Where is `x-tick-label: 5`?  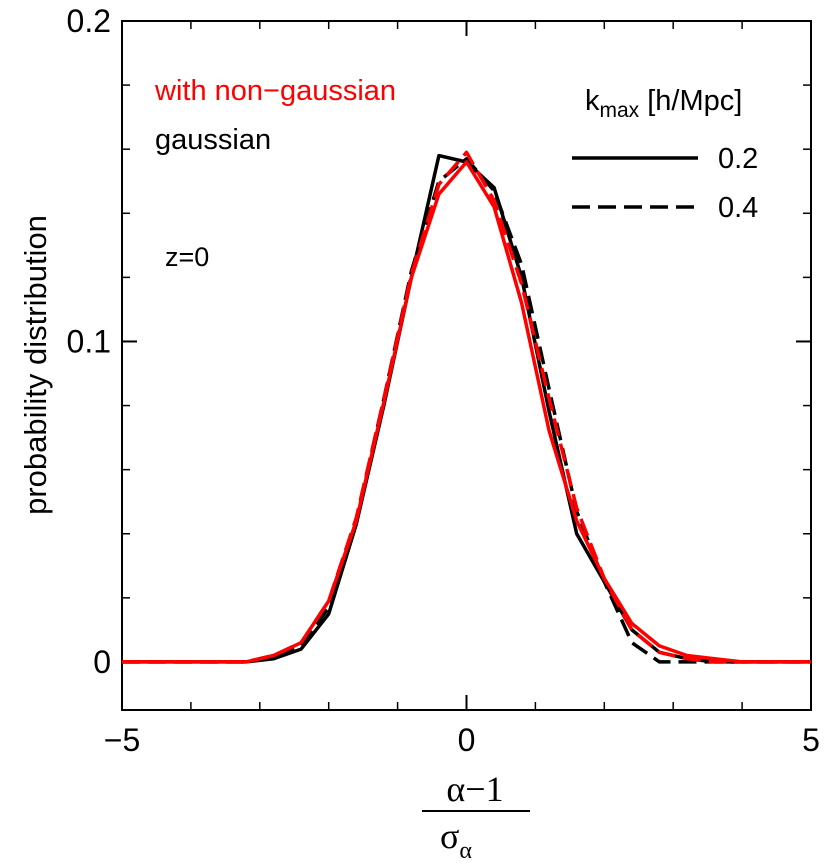 x-tick-label: 5 is located at coordinates (811, 740).